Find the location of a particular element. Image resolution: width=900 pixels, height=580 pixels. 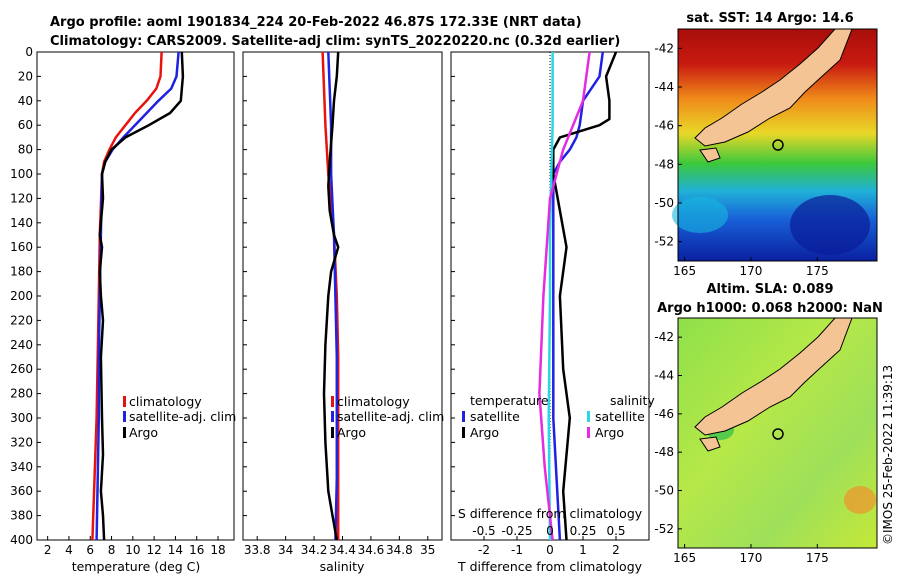

series-line-satellite-adj-clim is located at coordinates (333, 296).